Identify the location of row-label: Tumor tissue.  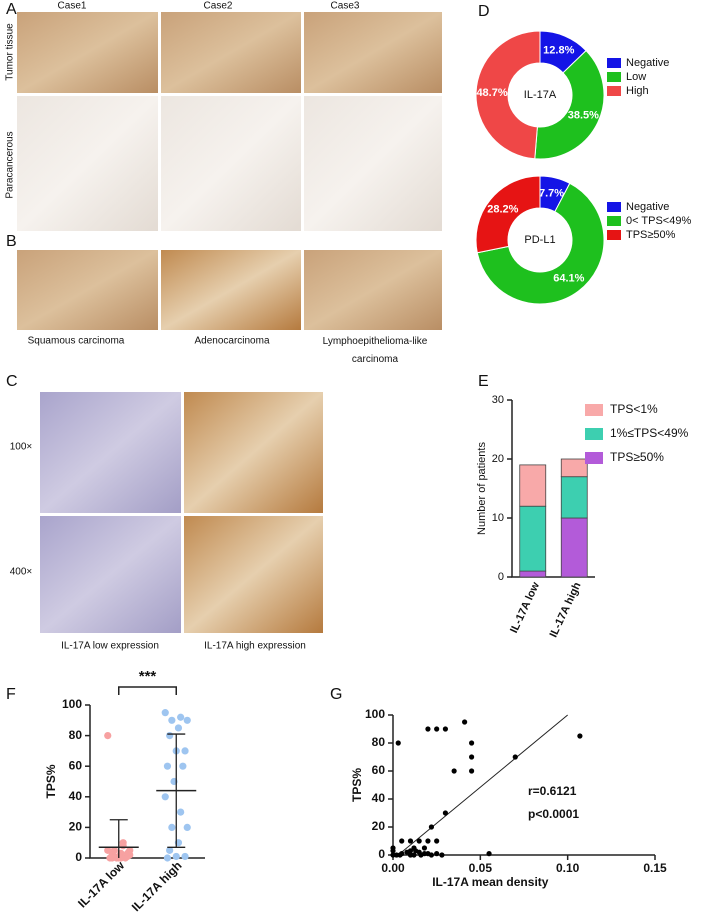
(10, 52).